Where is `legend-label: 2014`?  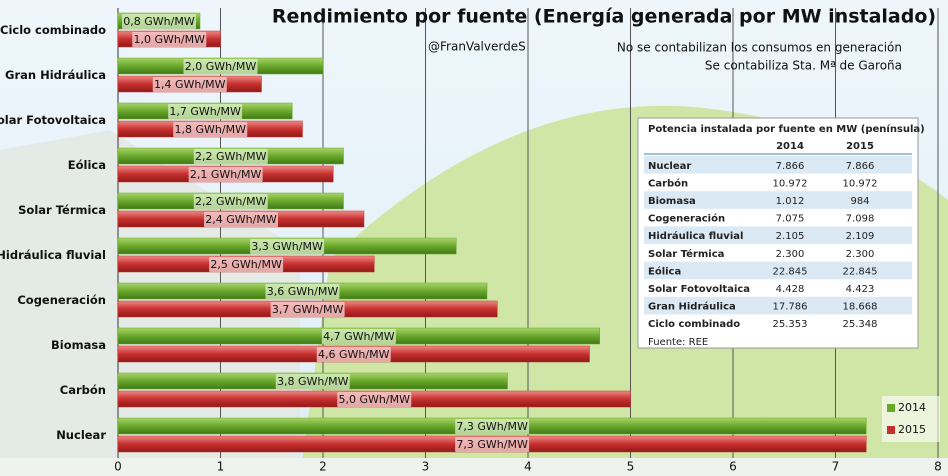 legend-label: 2014 is located at coordinates (912, 407).